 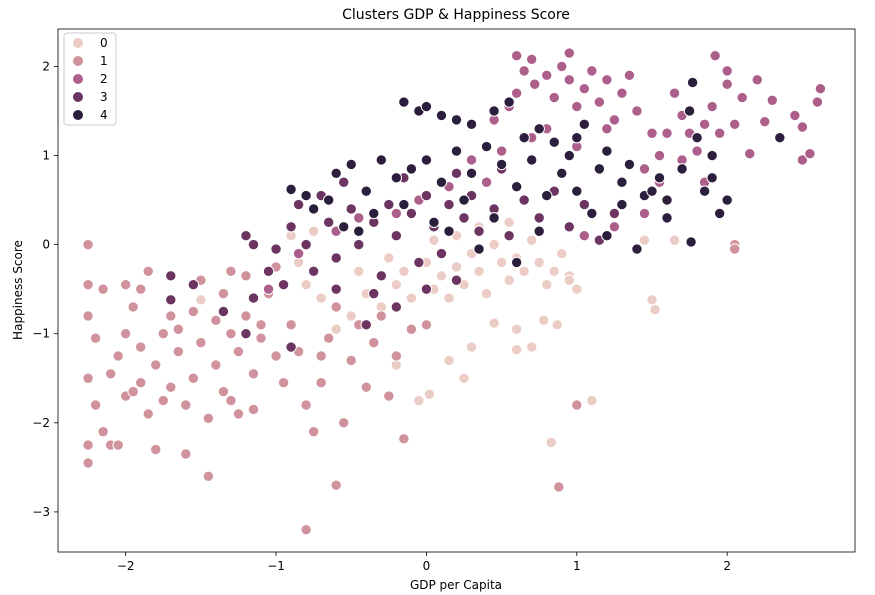 What do you see at coordinates (46, 245) in the screenshot?
I see `y-tick-label: 0` at bounding box center [46, 245].